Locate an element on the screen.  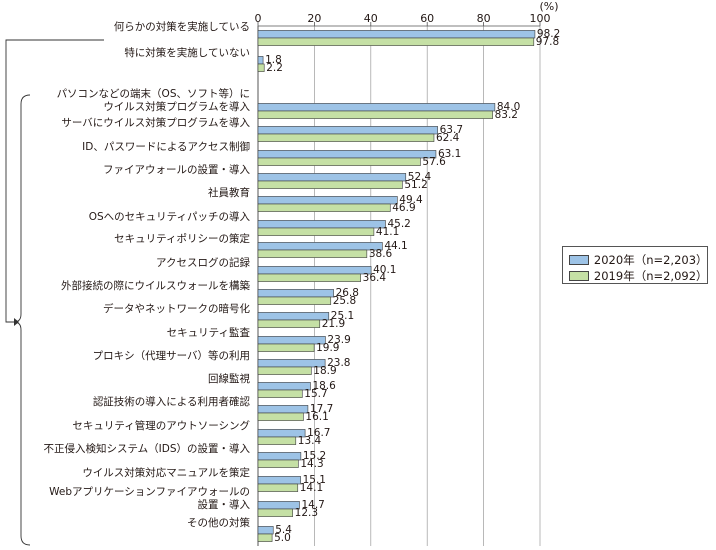
category-label-6: 社員教育 is located at coordinates (229, 192).